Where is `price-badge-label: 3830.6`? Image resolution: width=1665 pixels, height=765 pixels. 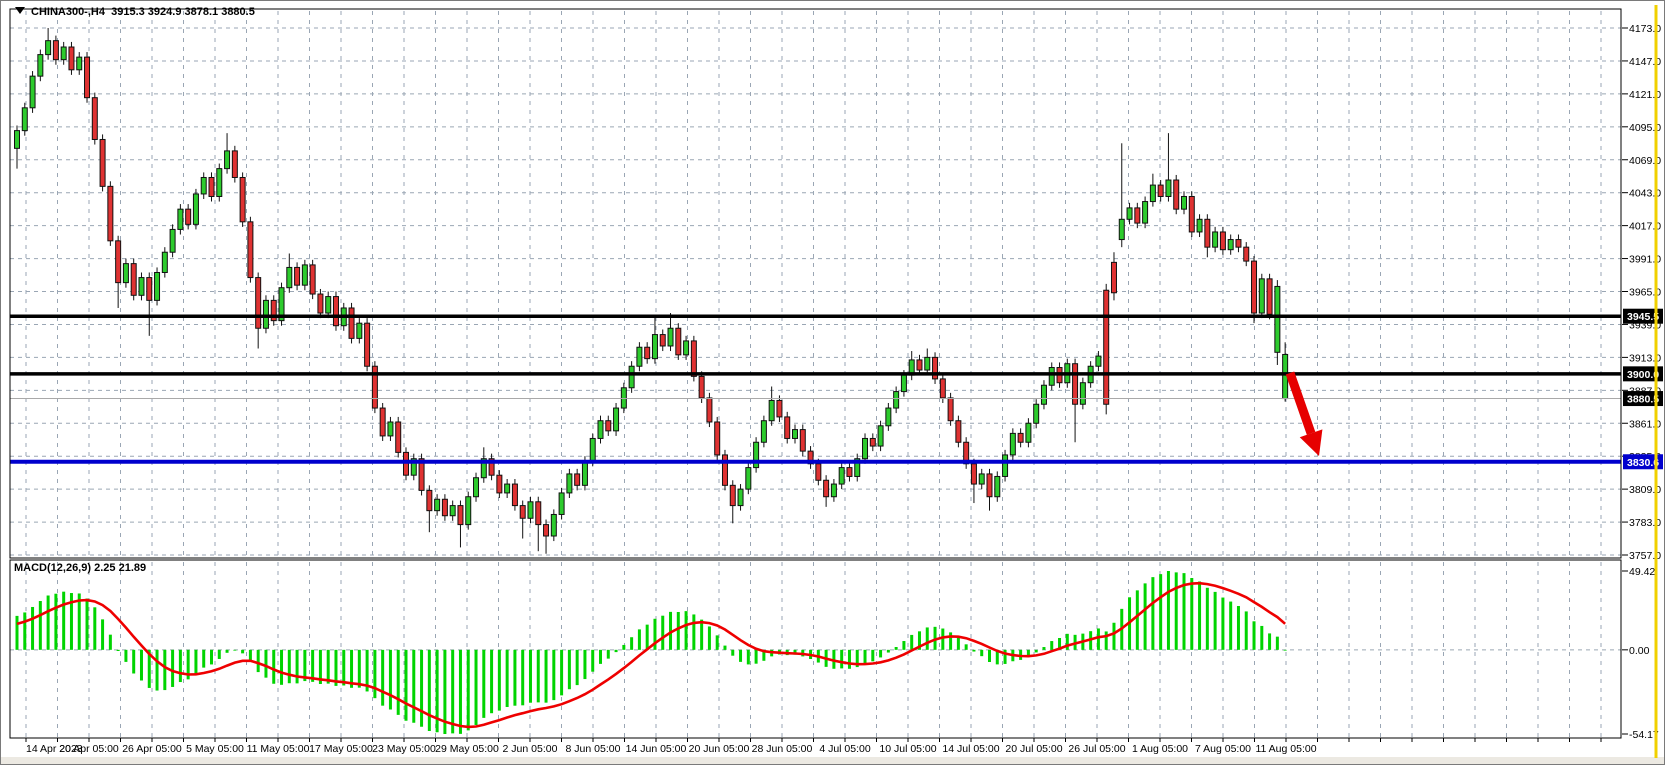
price-badge-label: 3830.6 is located at coordinates (1643, 463).